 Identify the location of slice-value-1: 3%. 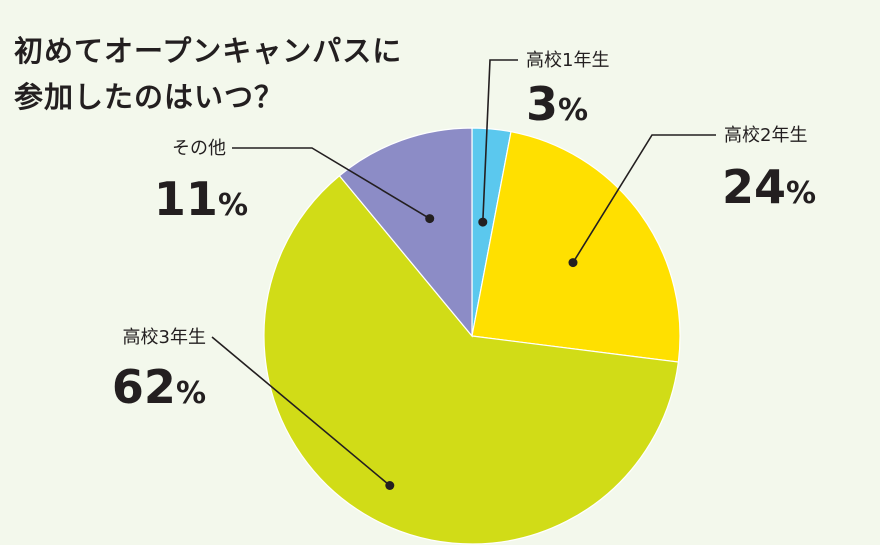
(557, 104).